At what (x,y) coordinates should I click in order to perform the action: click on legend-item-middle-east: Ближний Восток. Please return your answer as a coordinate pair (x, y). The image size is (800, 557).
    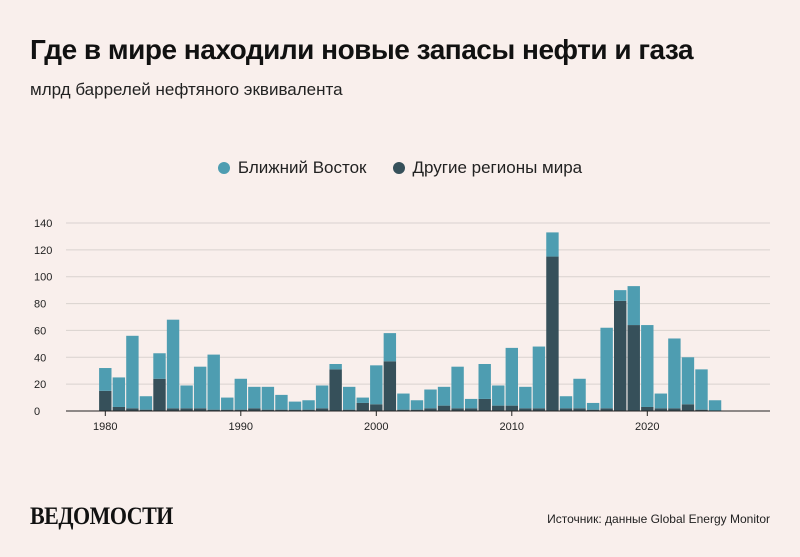
    Looking at the image, I should click on (292, 168).